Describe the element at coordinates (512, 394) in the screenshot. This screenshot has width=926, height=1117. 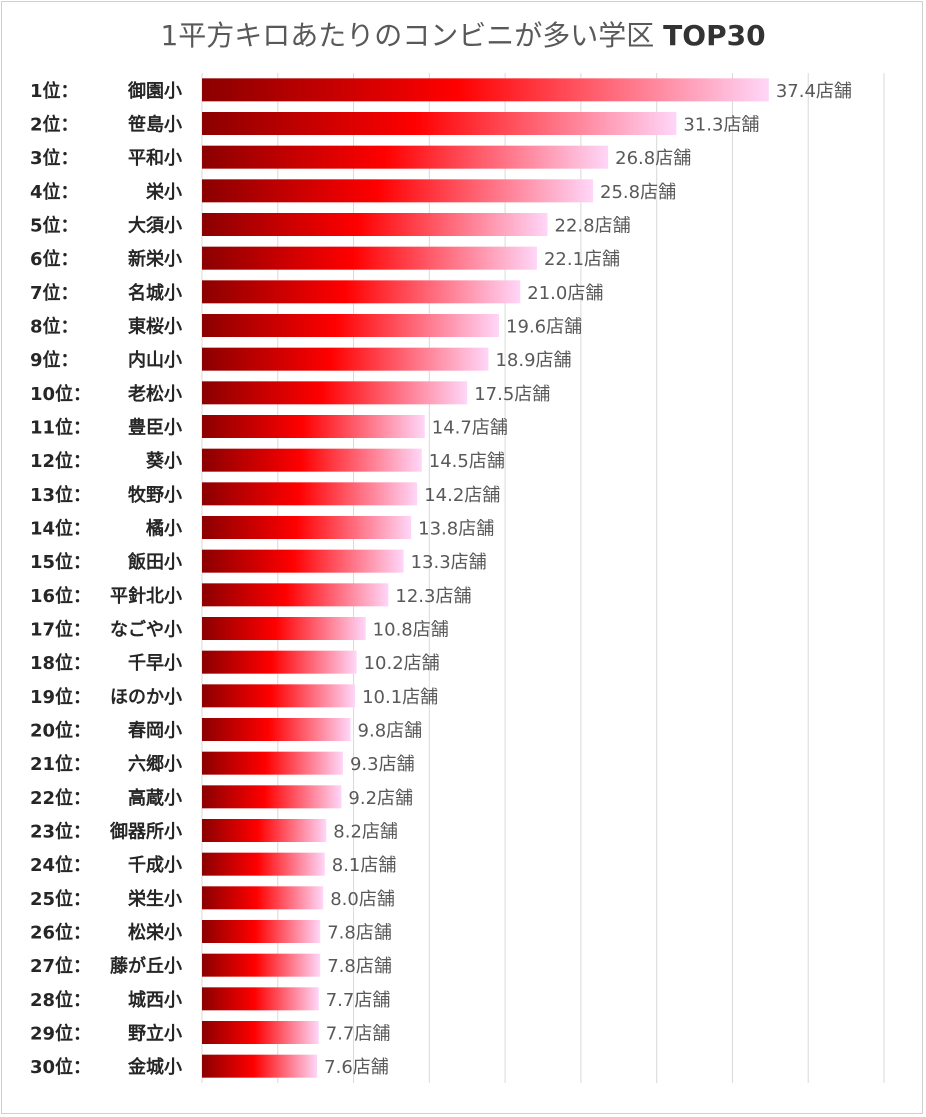
I see `value-label-10: 17.5店舗` at that location.